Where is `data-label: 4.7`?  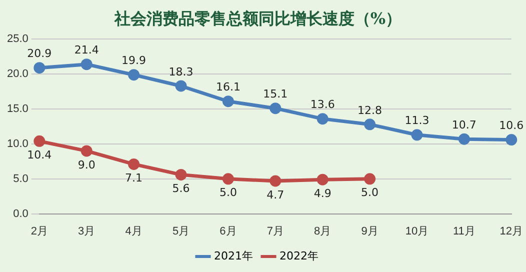 data-label: 4.7 is located at coordinates (275, 195).